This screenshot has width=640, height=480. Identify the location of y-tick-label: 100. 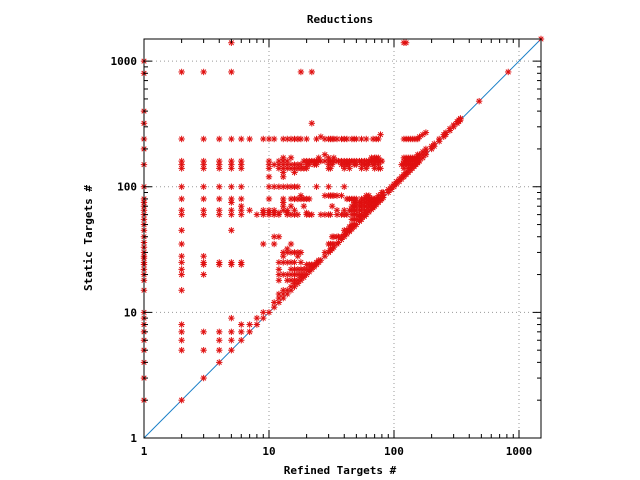
(127, 187).